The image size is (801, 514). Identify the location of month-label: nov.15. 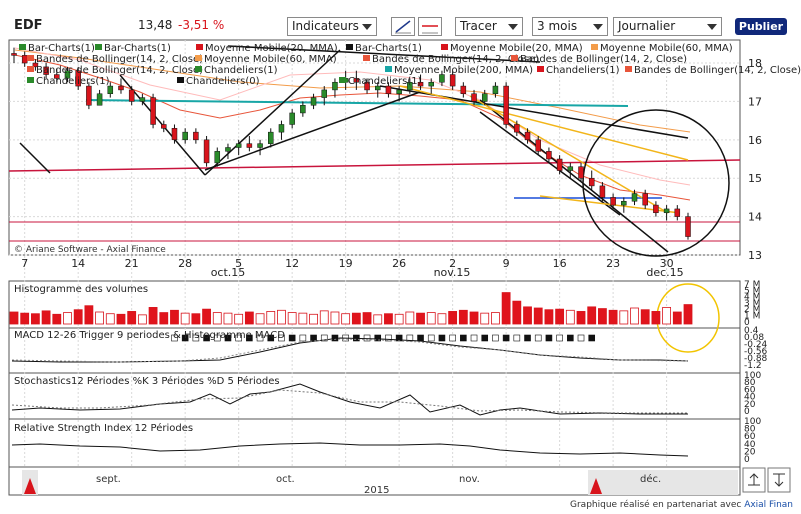
(452, 272).